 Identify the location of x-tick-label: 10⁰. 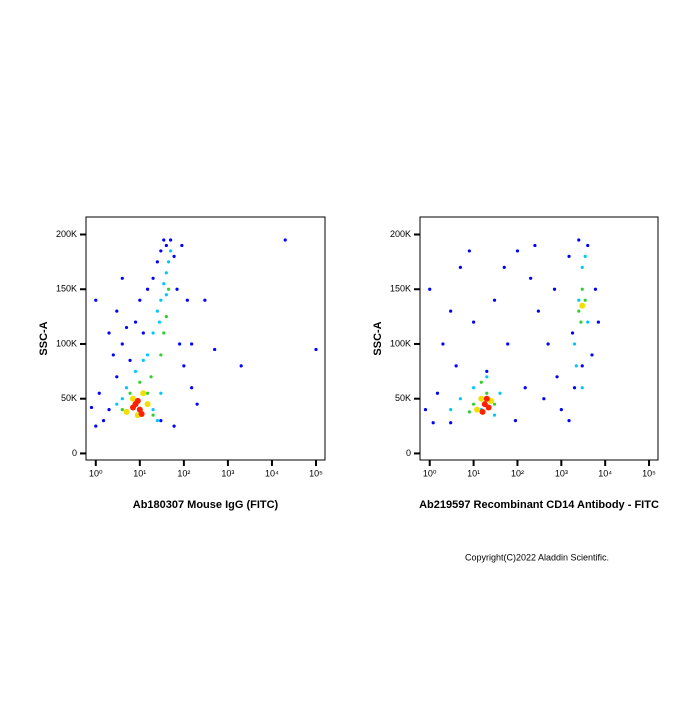
(96, 473).